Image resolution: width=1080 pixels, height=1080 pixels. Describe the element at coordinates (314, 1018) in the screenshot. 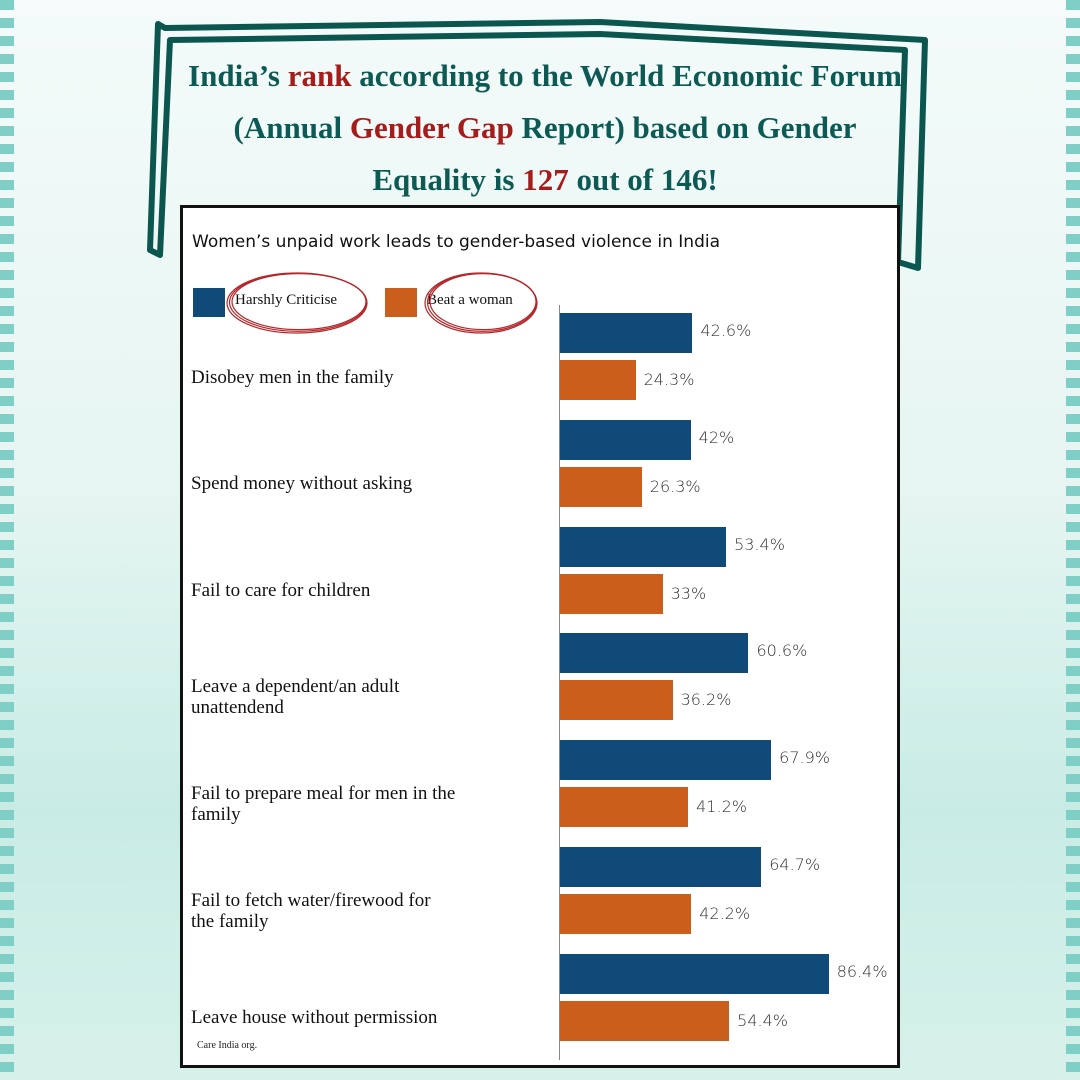

I see `category-label: Leave house without permission` at that location.